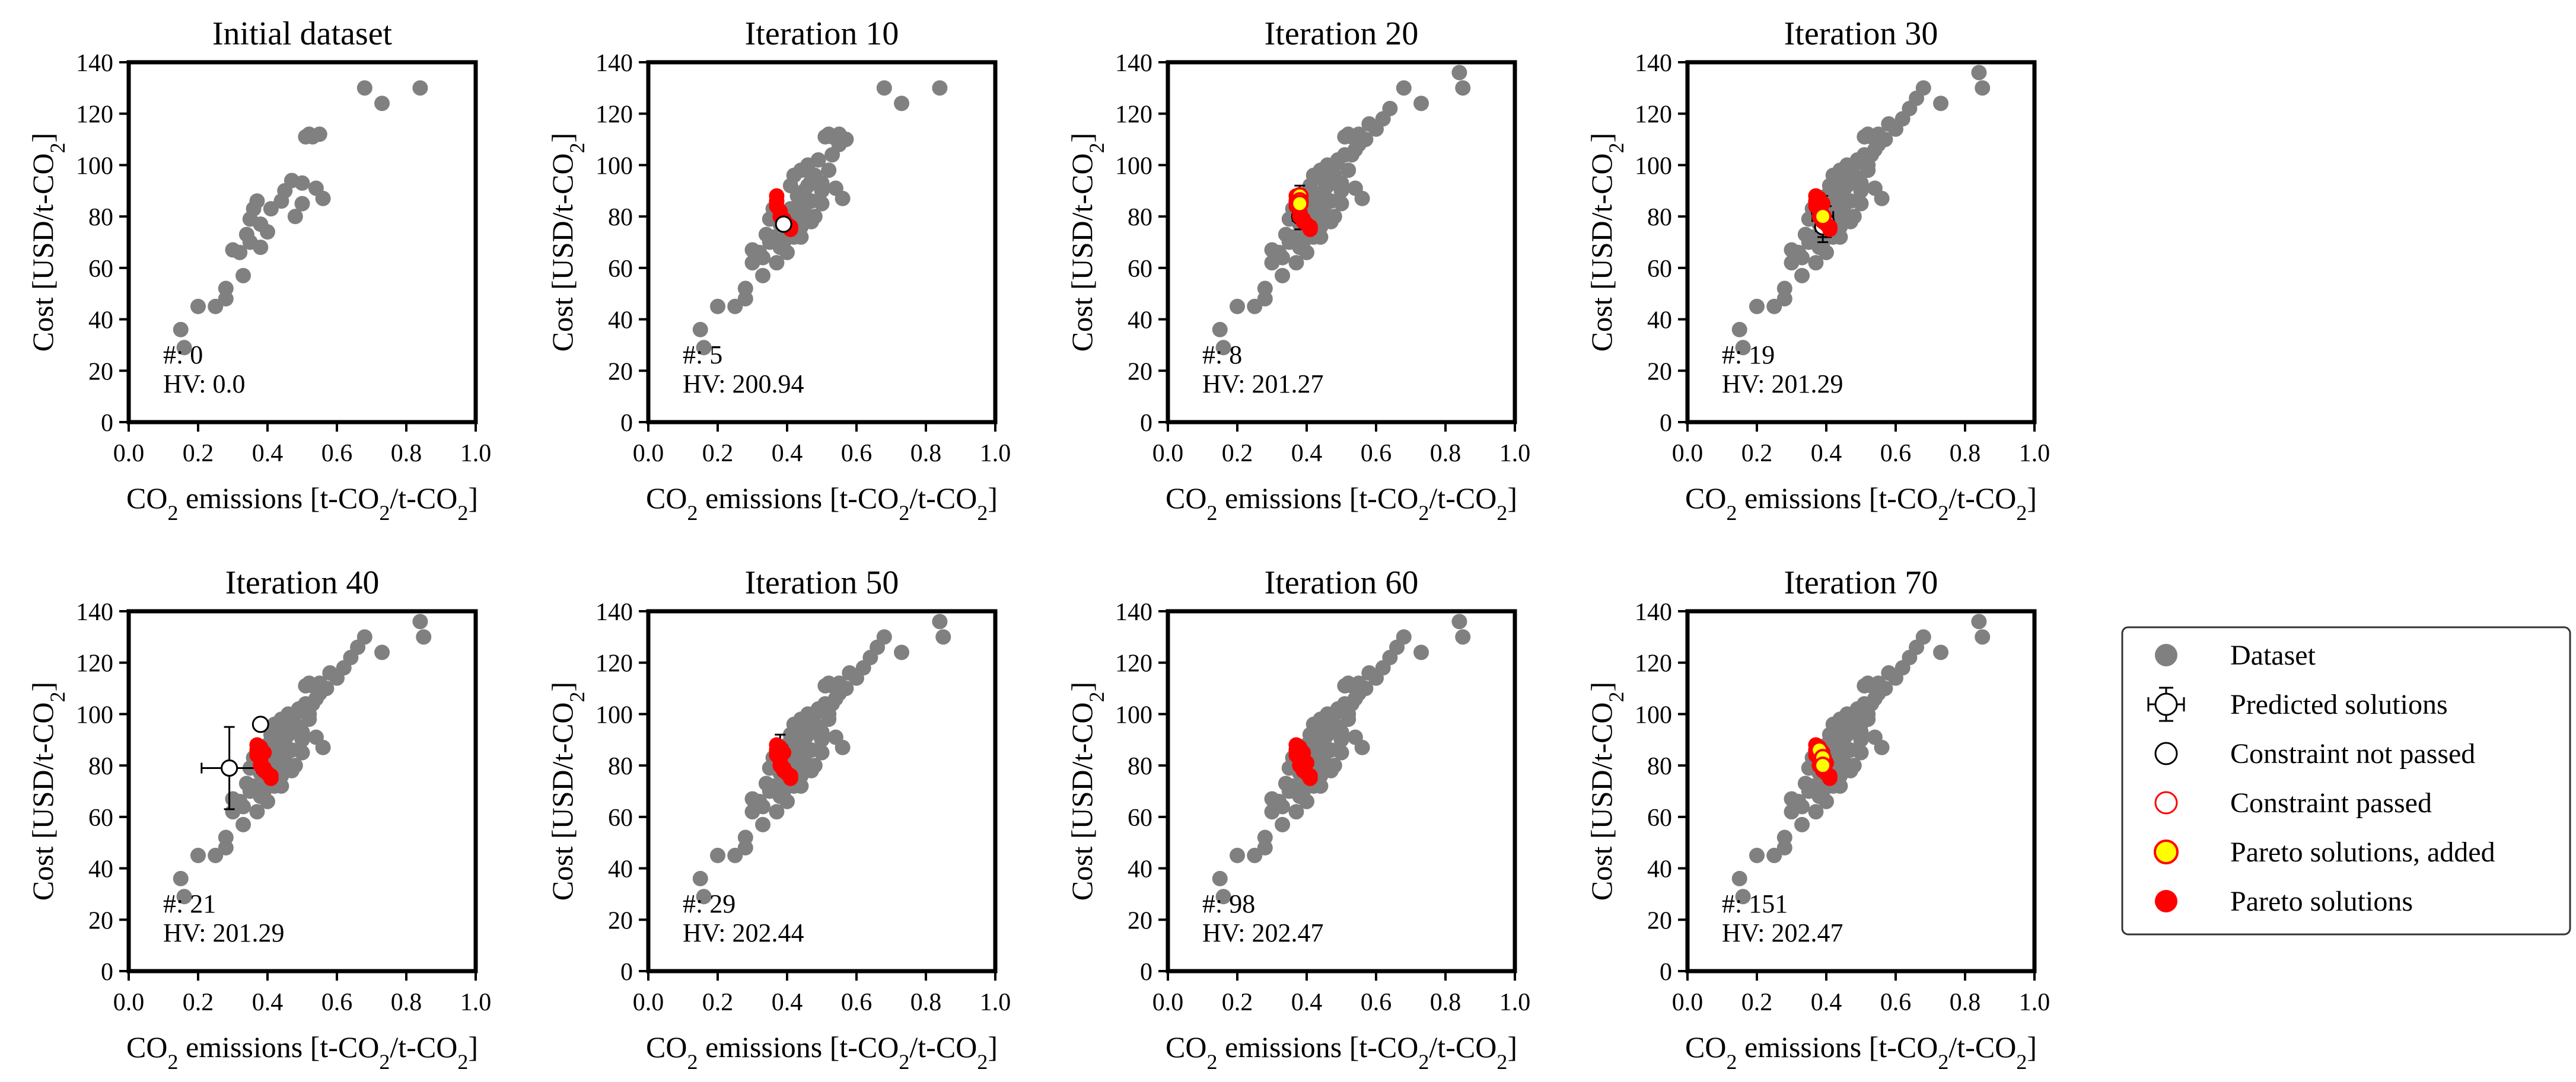  What do you see at coordinates (1081, 801) in the screenshot?
I see `chart-7-ylabel-part: Cost [USD/t-CO` at bounding box center [1081, 801].